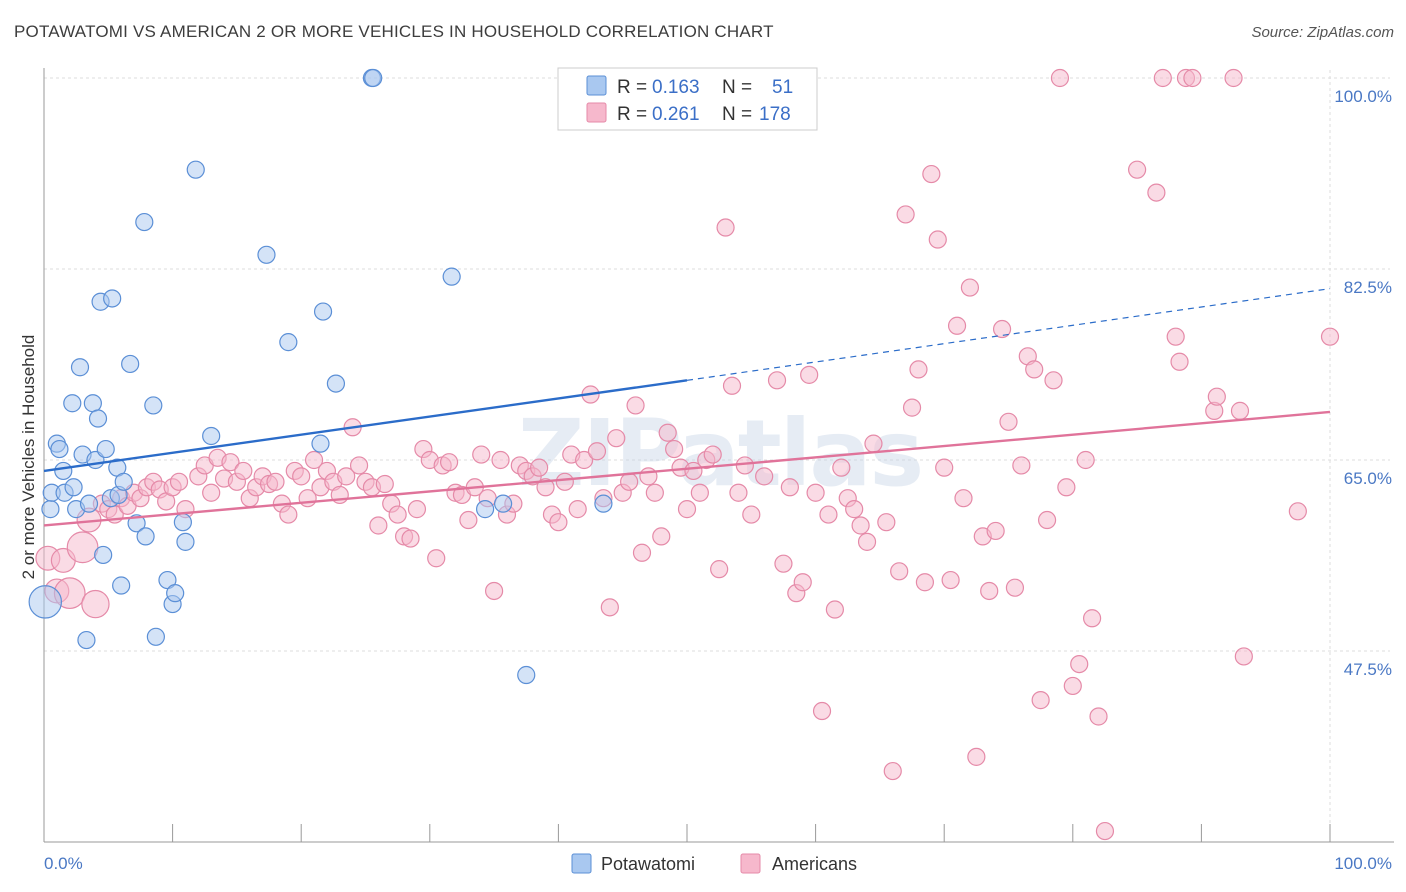 This screenshot has height=892, width=1406. I want to click on americans-trend-line, so click(687, 468).